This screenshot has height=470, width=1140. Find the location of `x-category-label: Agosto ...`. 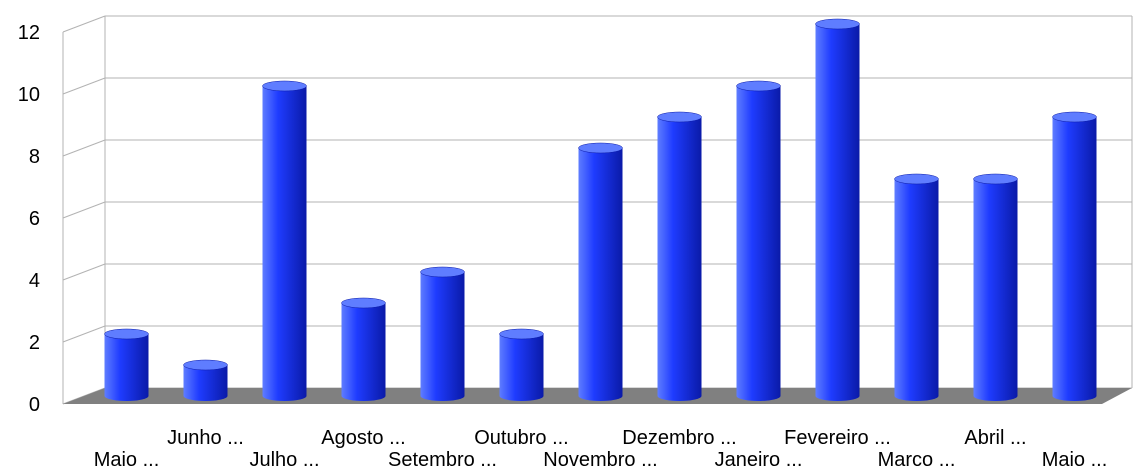

x-category-label: Agosto ... is located at coordinates (363, 438).